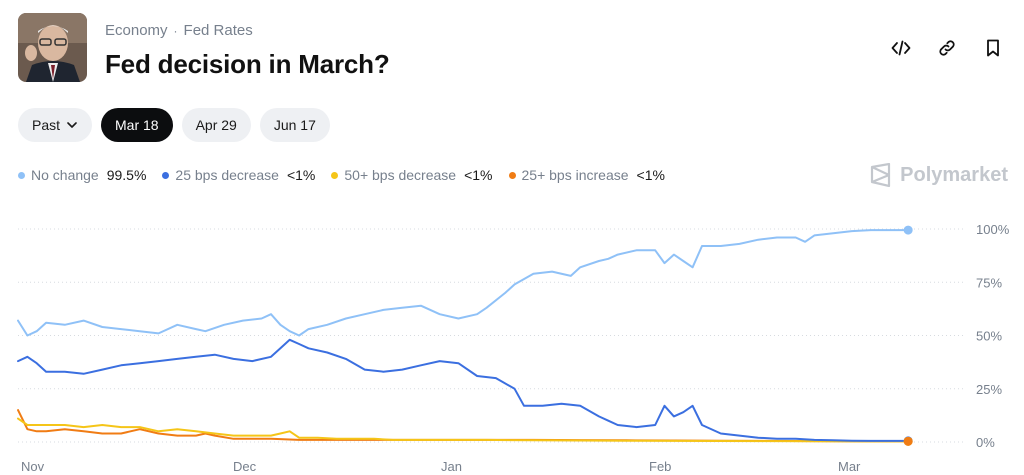 This screenshot has height=475, width=1024. Describe the element at coordinates (136, 30) in the screenshot. I see `breadcrumb-category: Economy` at that location.